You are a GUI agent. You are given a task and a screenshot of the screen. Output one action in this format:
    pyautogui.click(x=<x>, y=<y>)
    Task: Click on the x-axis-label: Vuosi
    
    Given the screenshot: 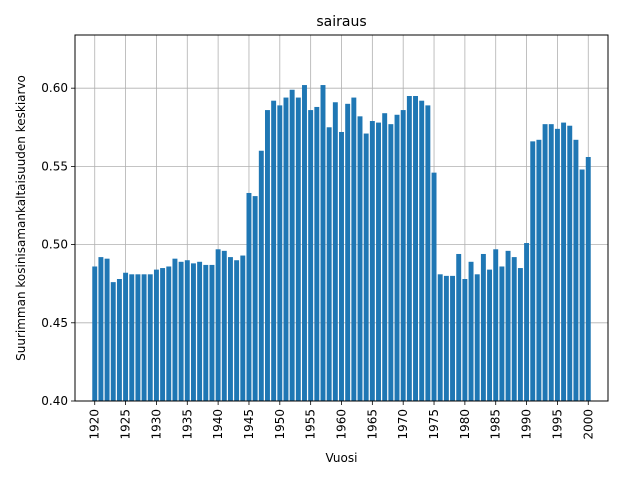 What is the action you would take?
    pyautogui.click(x=342, y=458)
    